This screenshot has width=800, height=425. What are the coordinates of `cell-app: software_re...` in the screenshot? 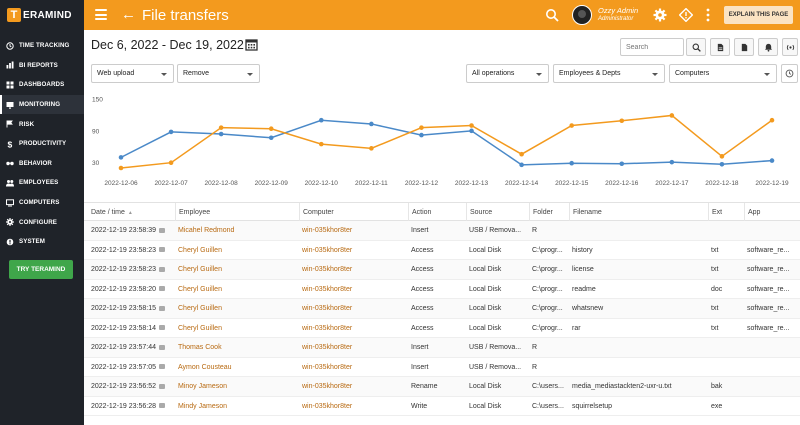 It's located at (770, 251).